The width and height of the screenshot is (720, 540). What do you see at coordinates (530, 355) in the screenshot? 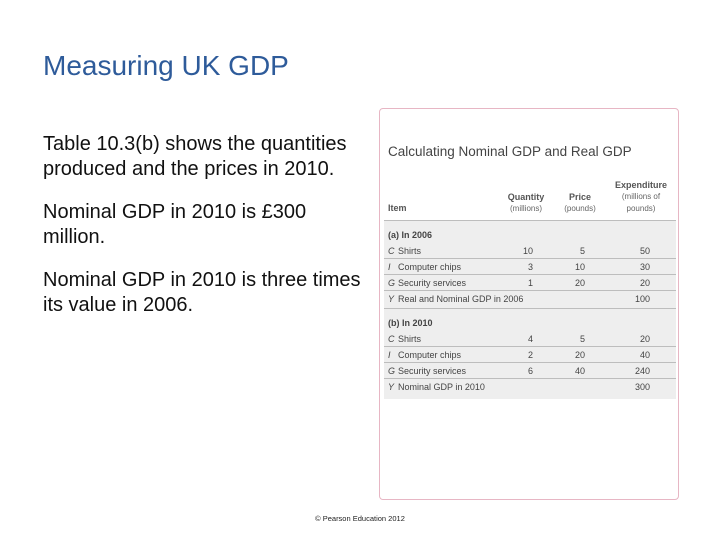
I see `table-cell-quantity: 2` at bounding box center [530, 355].